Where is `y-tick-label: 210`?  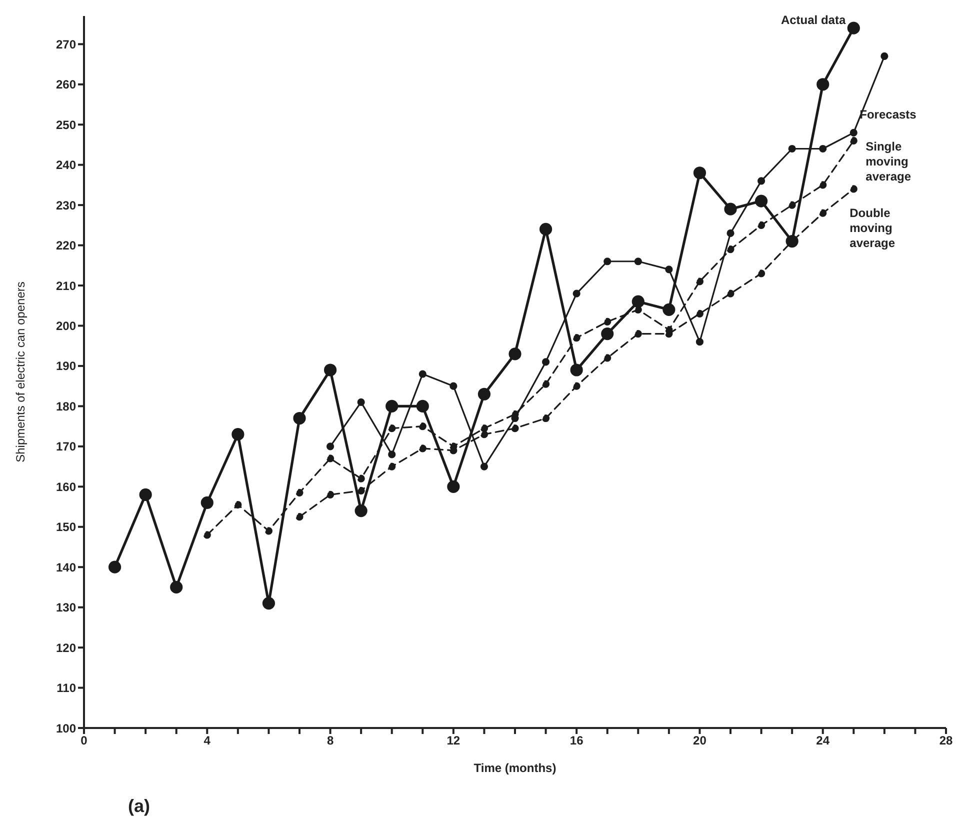
y-tick-label: 210 is located at coordinates (66, 285).